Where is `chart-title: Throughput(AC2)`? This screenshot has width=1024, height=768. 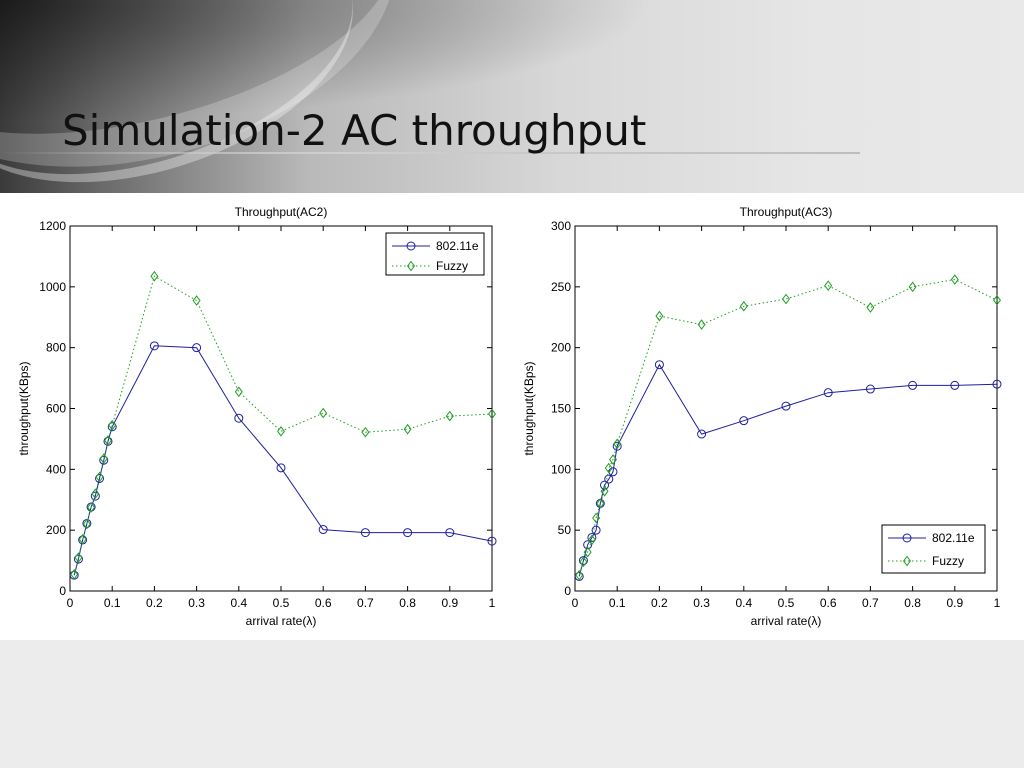 chart-title: Throughput(AC2) is located at coordinates (281, 212).